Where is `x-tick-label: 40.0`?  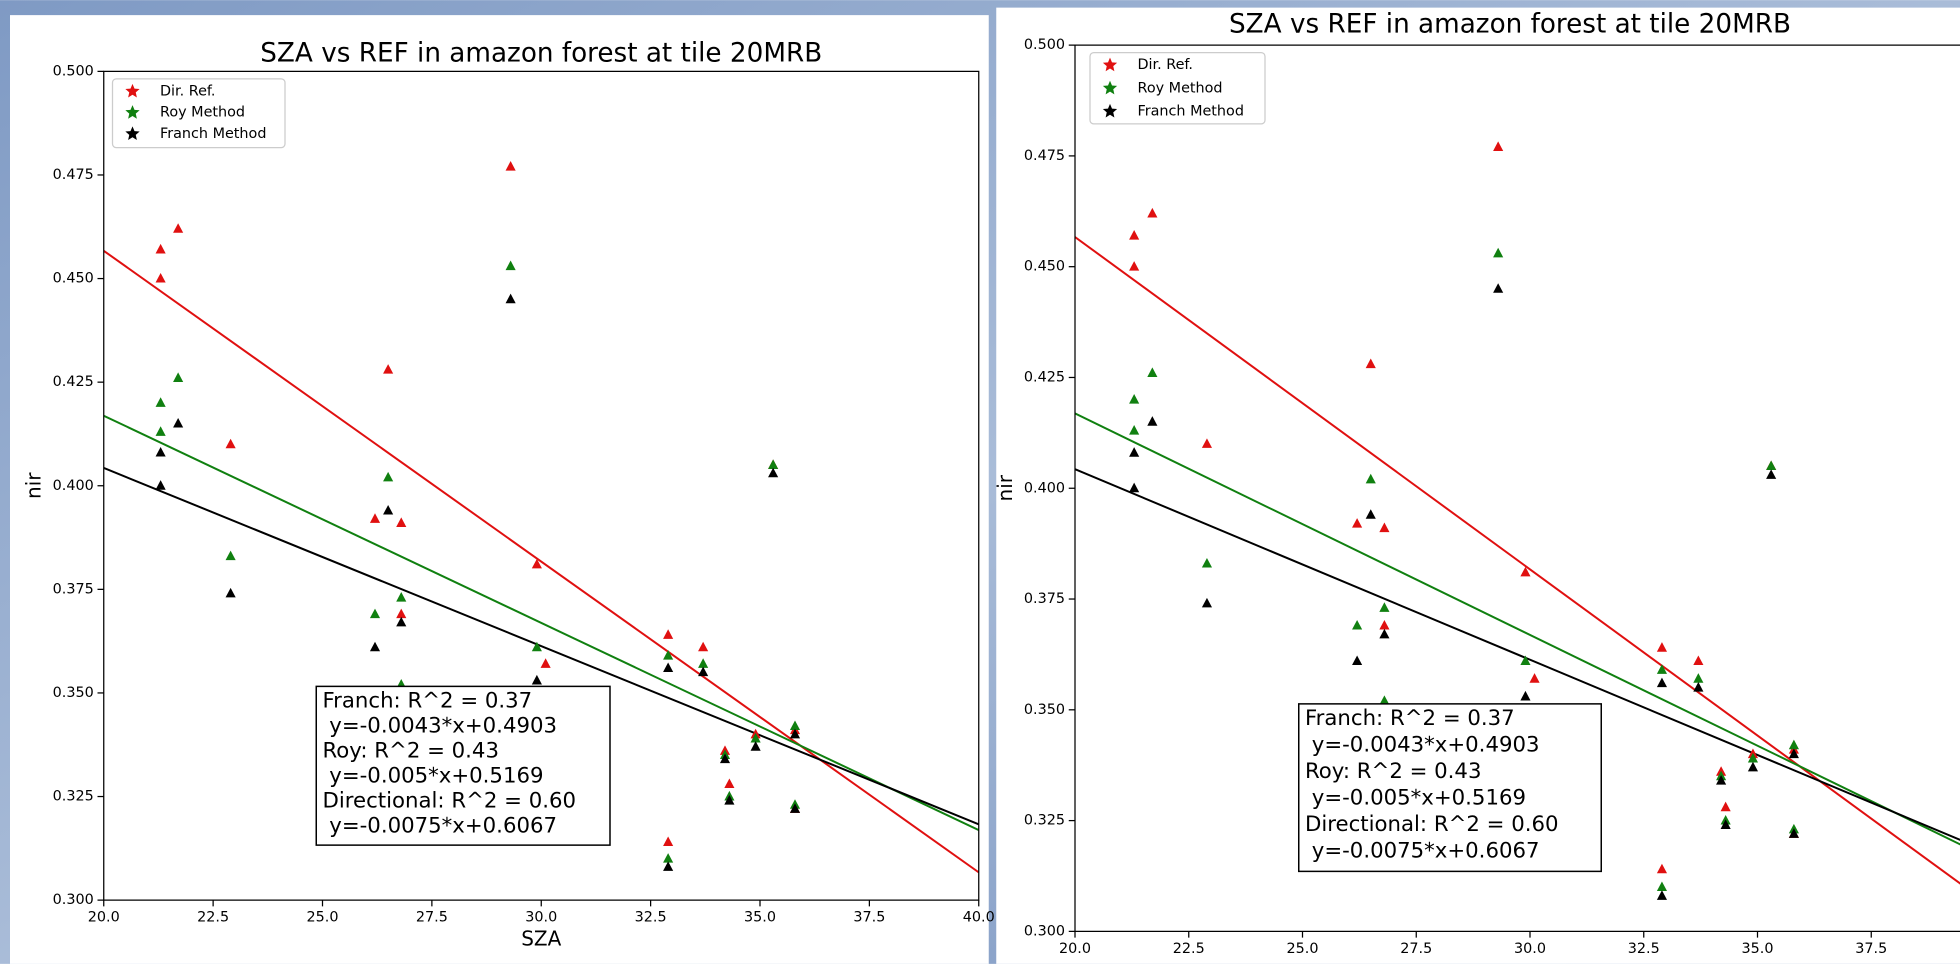
x-tick-label: 40.0 is located at coordinates (979, 918).